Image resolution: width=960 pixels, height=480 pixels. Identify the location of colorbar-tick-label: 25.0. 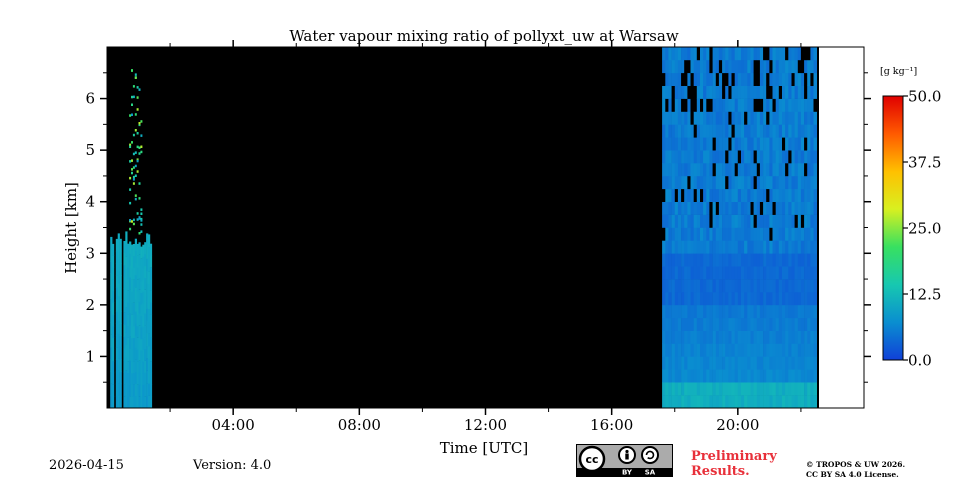
(924, 229).